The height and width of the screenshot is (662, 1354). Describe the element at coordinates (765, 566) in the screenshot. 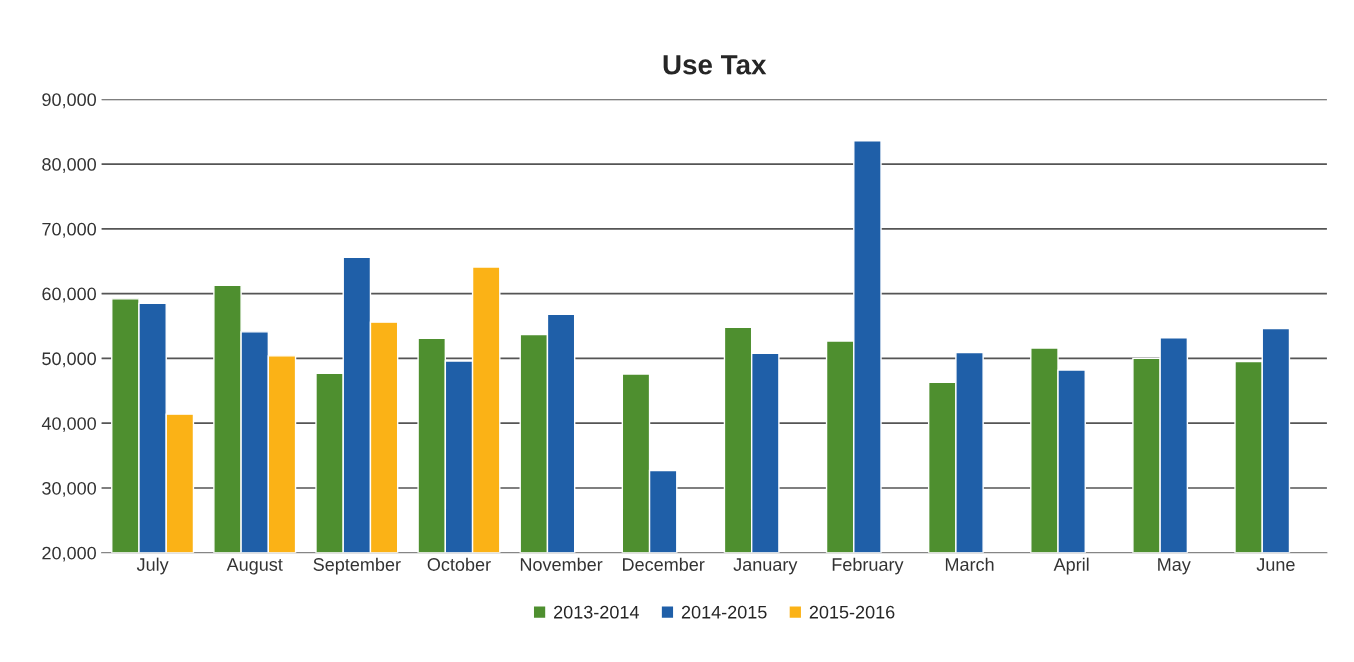

I see `x-tick-label: January` at that location.